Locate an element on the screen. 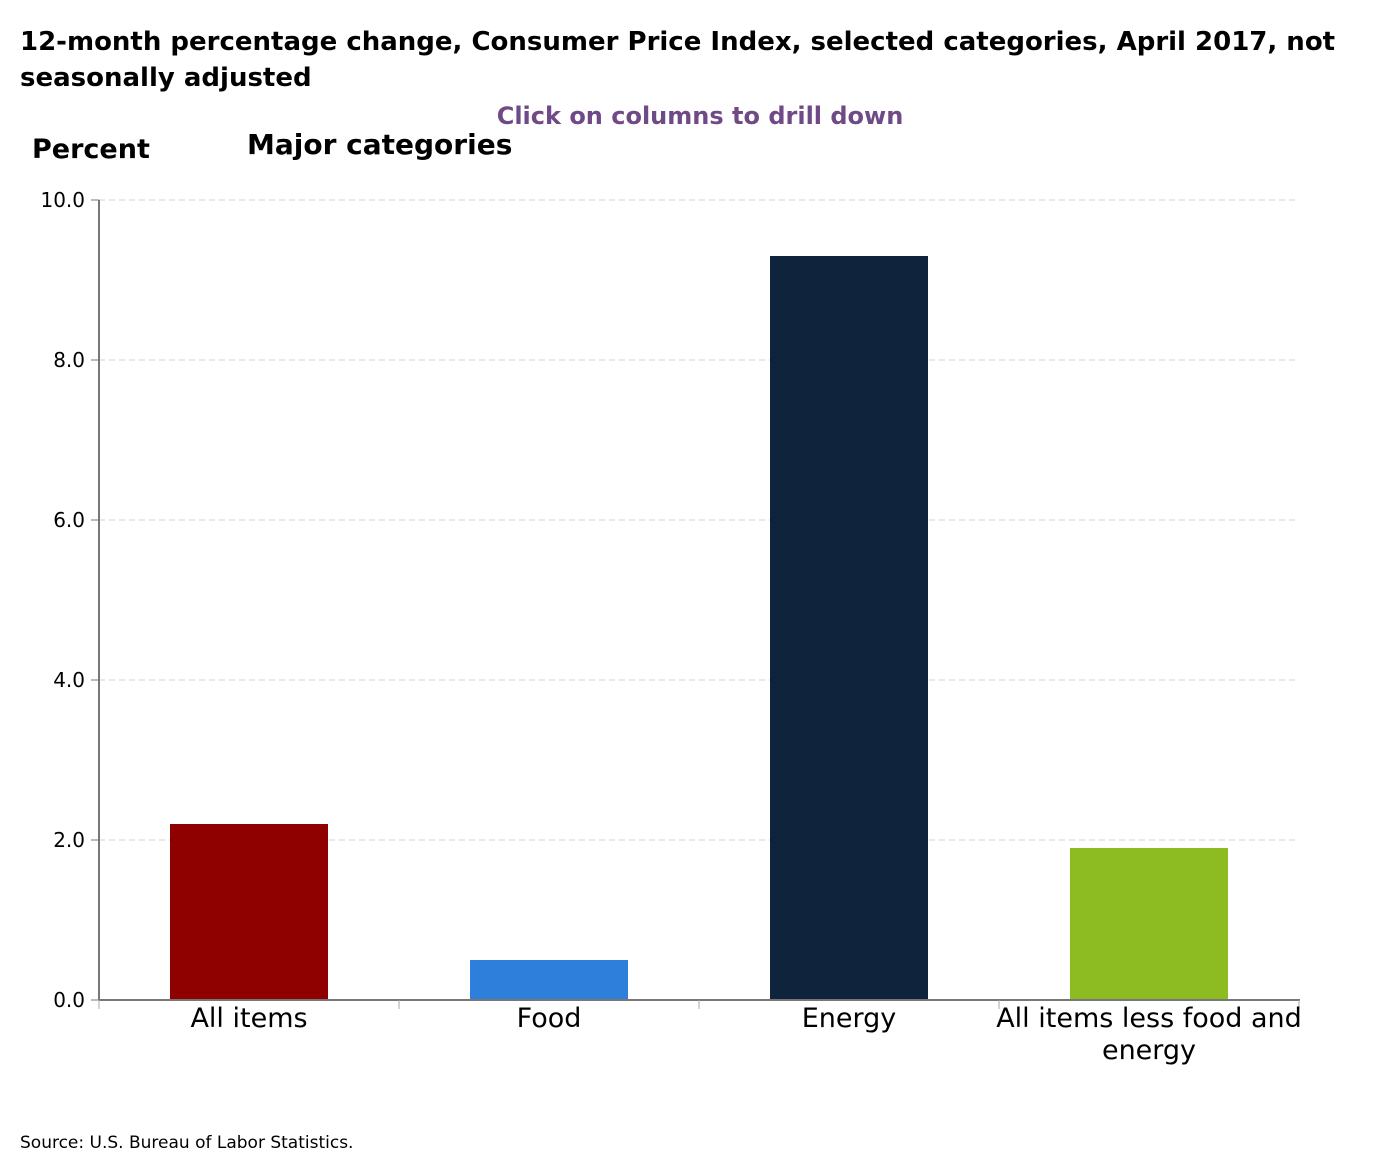 The width and height of the screenshot is (1400, 1160). x-tick-label: Food is located at coordinates (549, 1018).